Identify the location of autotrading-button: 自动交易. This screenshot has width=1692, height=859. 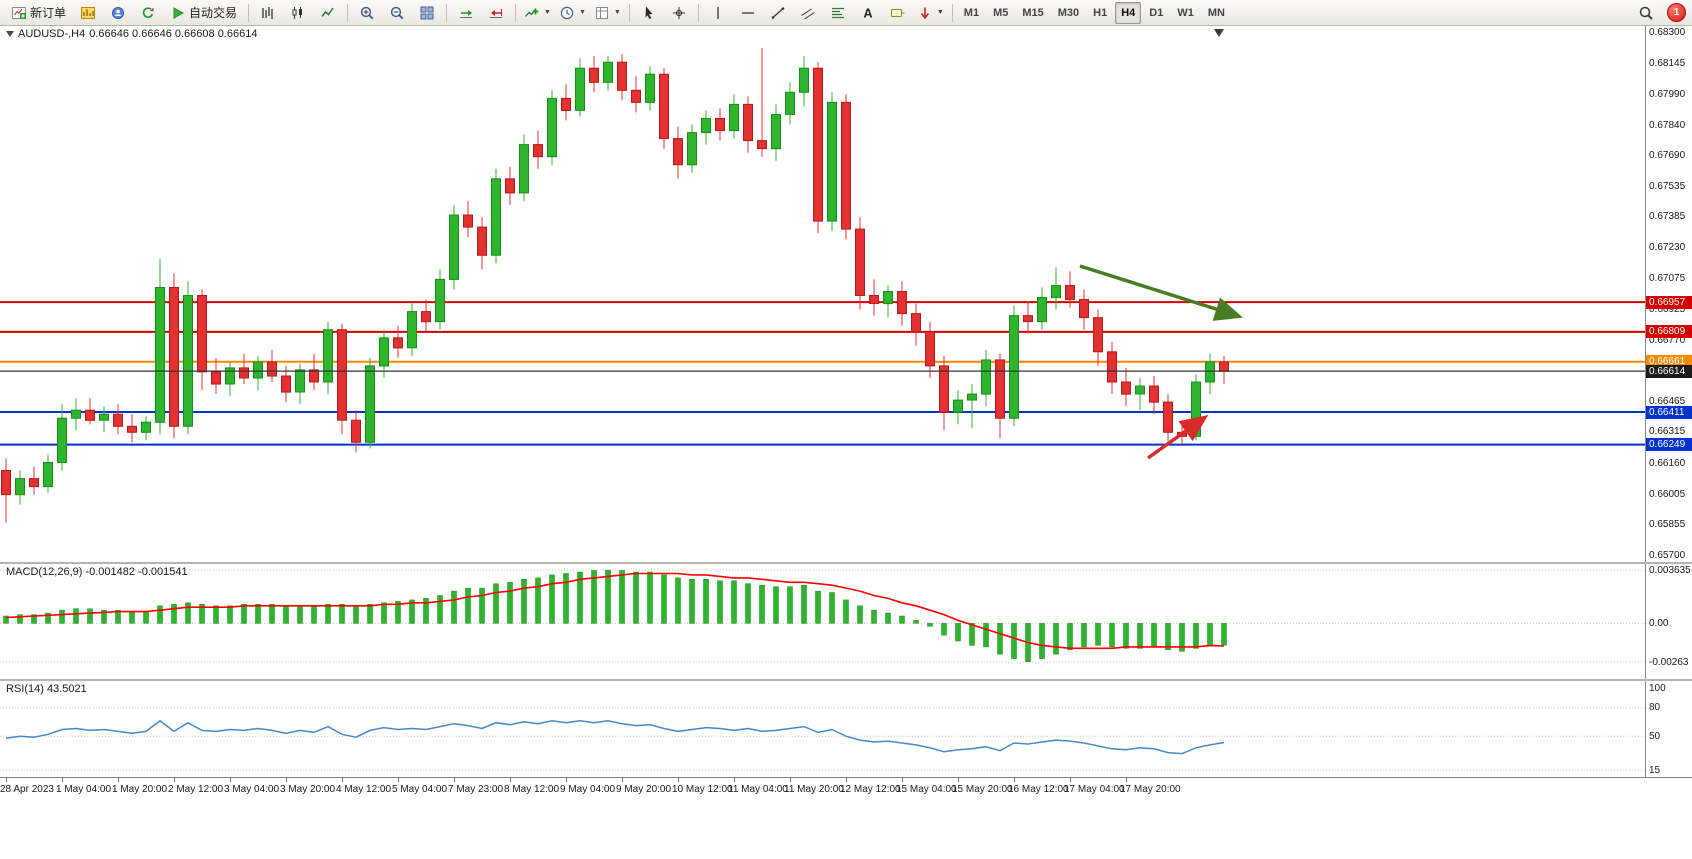
(203, 13).